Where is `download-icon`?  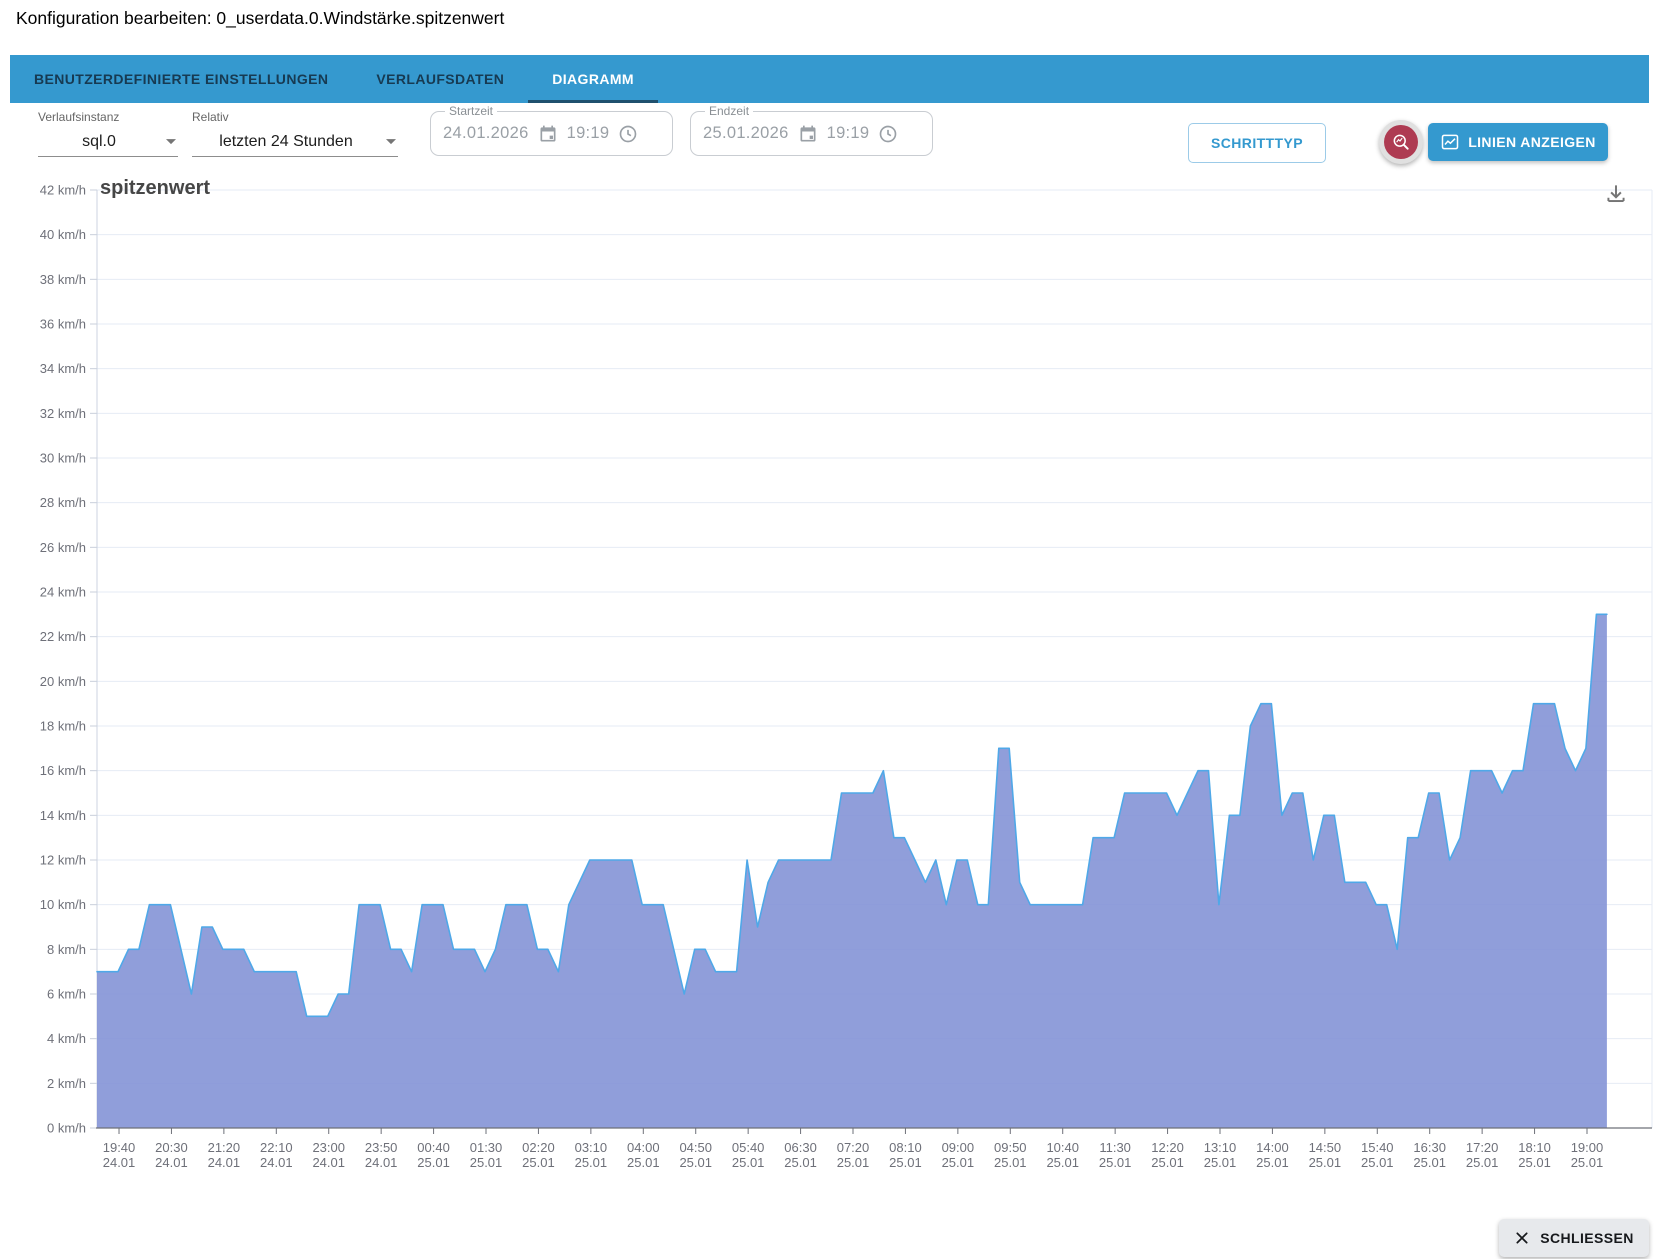
download-icon is located at coordinates (1616, 194).